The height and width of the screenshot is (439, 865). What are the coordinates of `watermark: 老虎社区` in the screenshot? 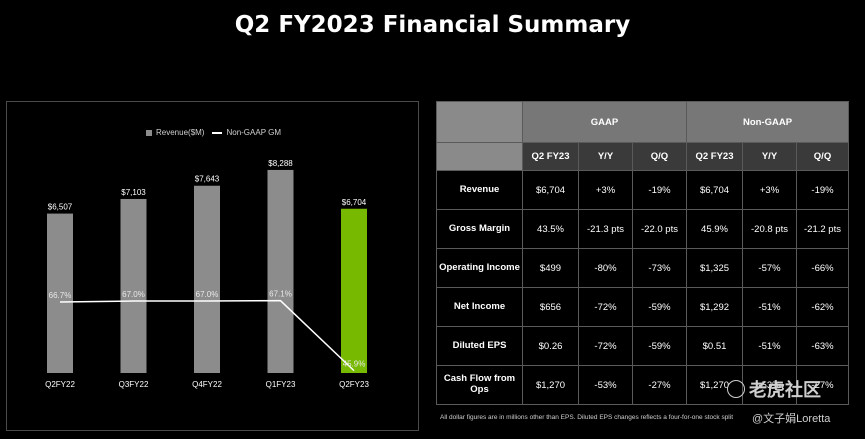 It's located at (774, 389).